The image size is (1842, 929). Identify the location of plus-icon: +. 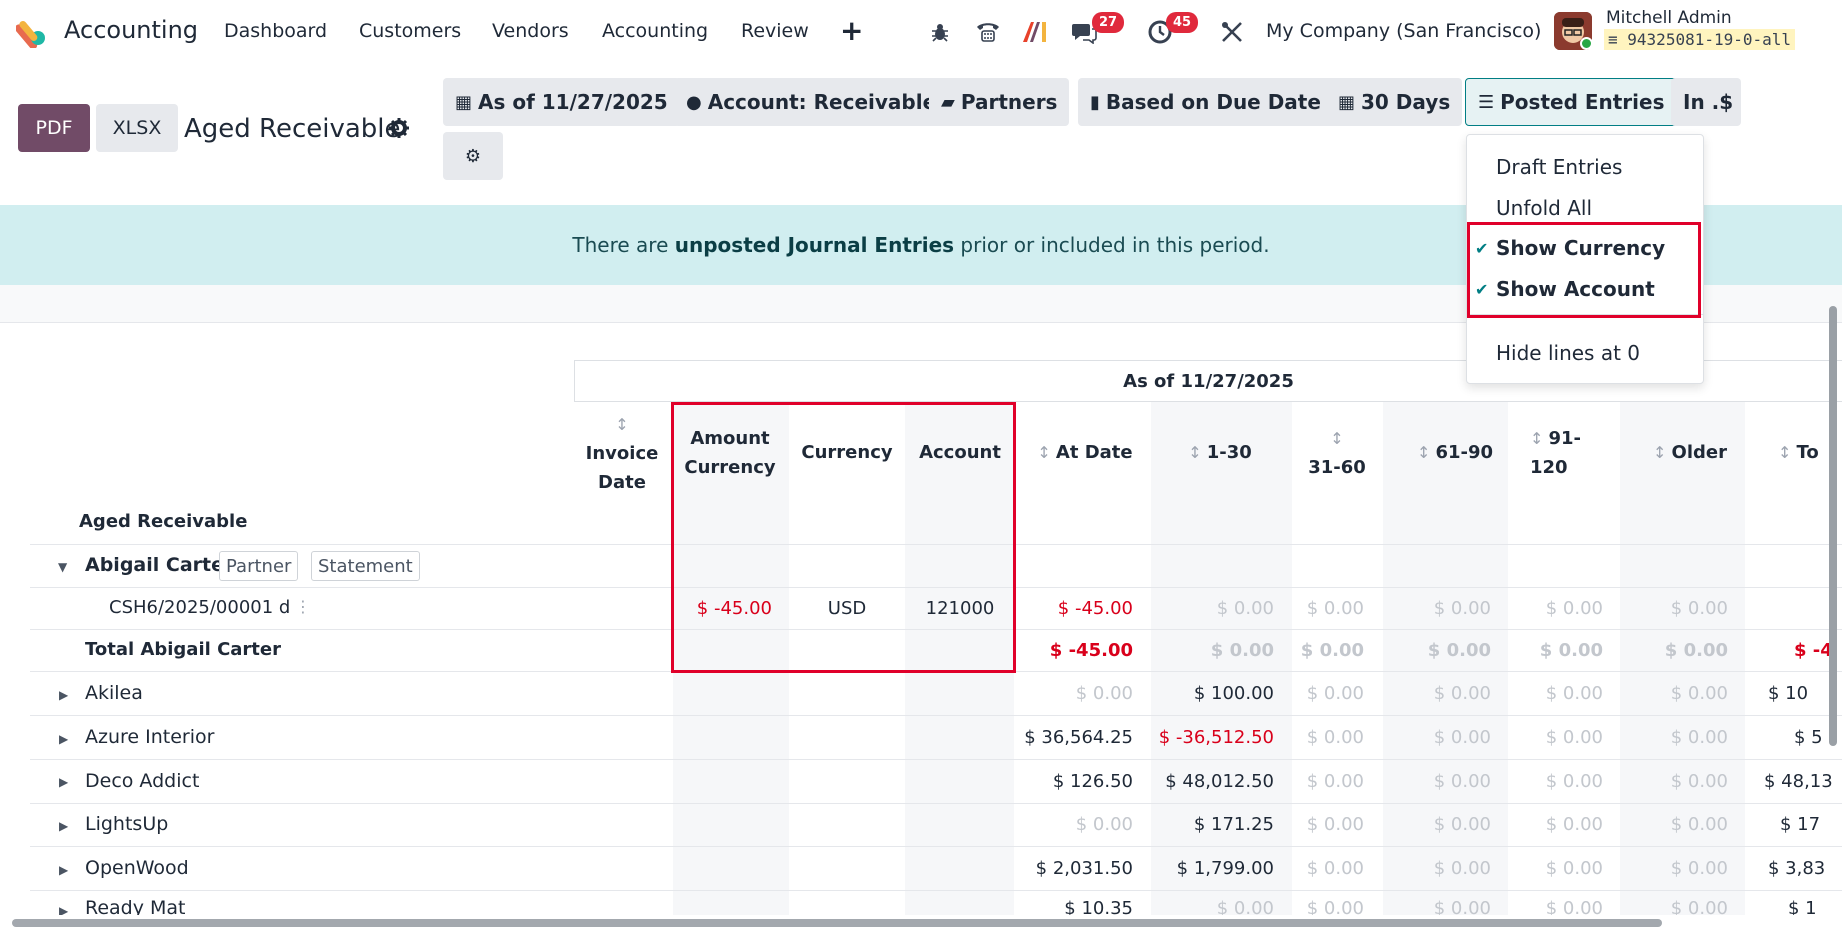
(852, 30).